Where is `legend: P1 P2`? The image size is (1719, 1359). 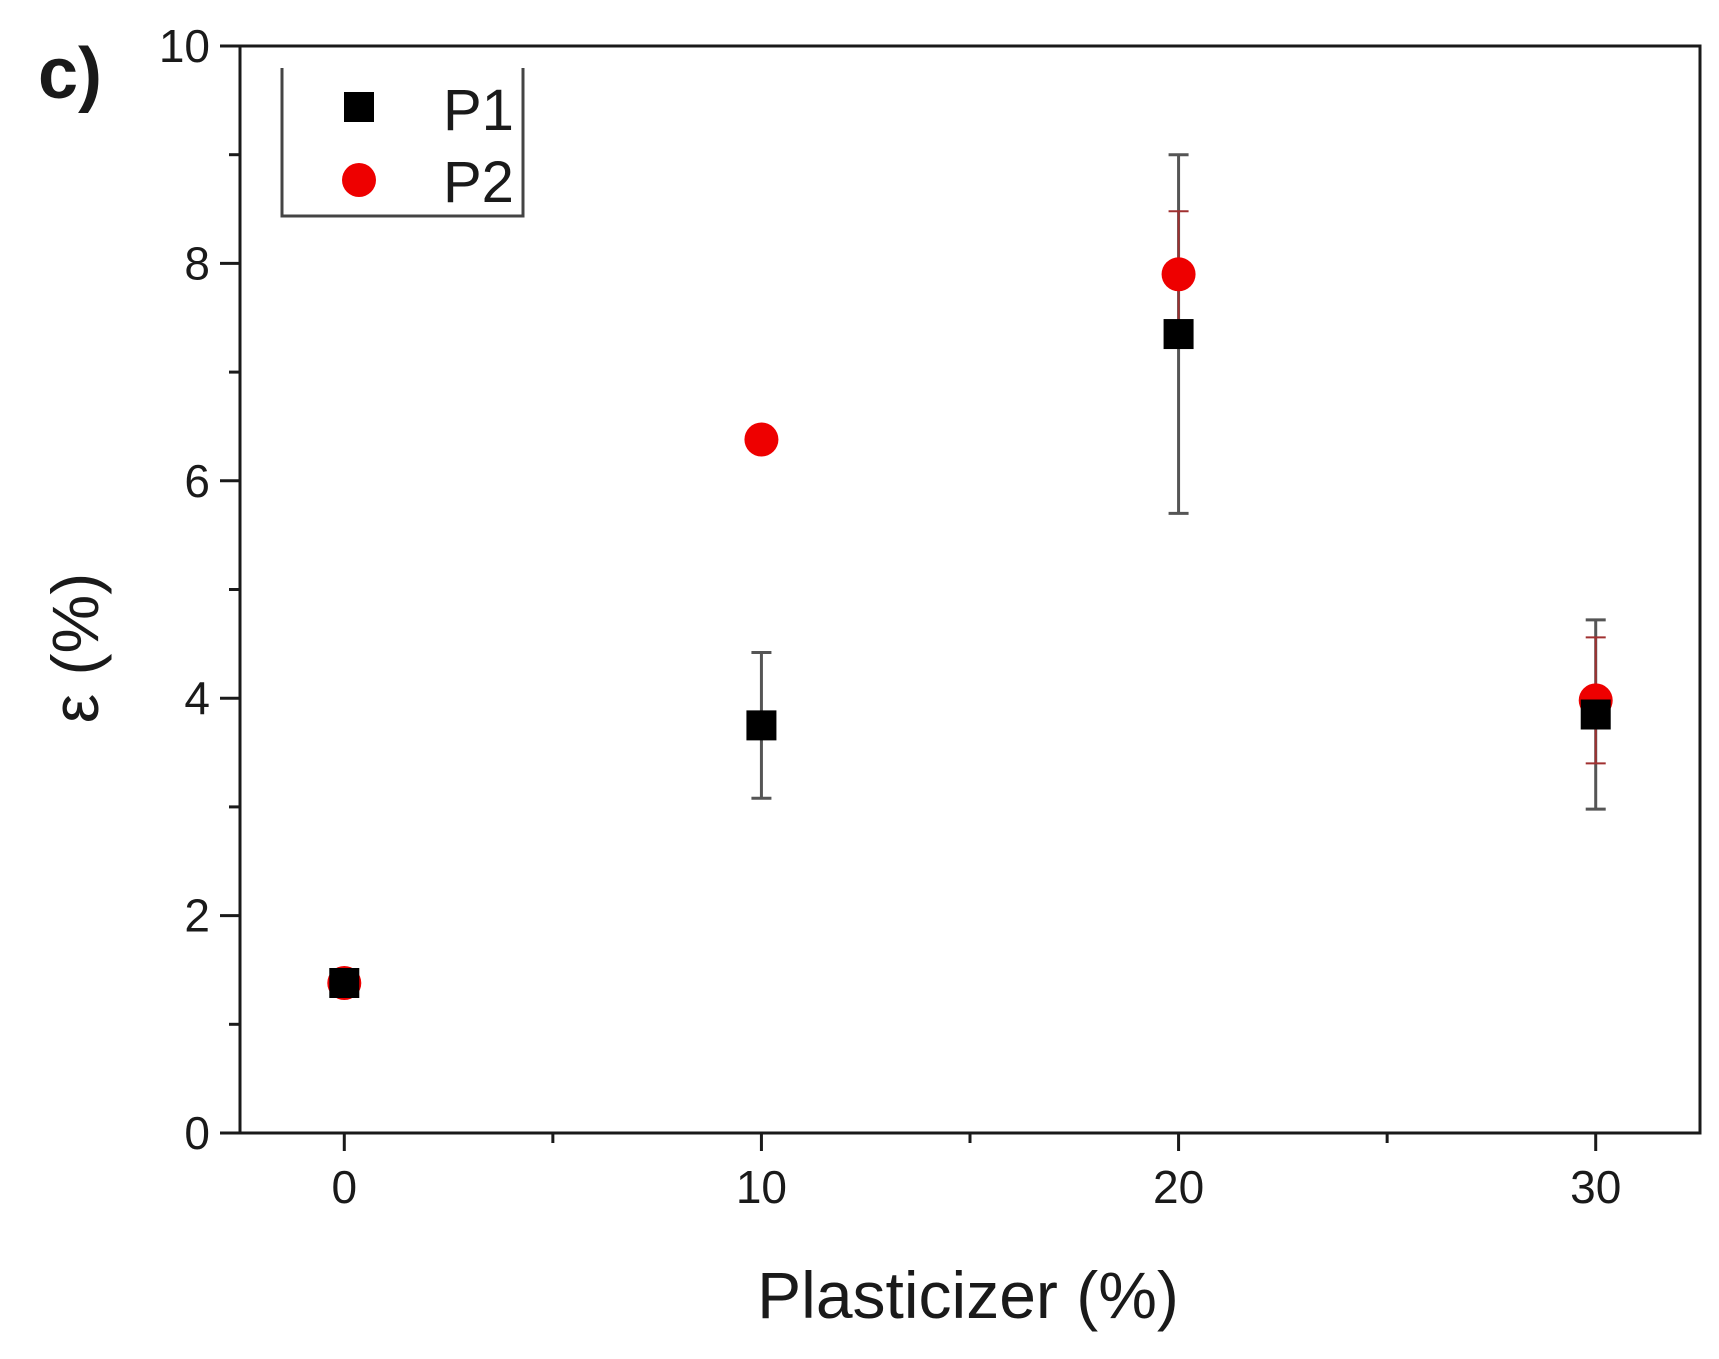
legend: P1 P2 is located at coordinates (402, 143).